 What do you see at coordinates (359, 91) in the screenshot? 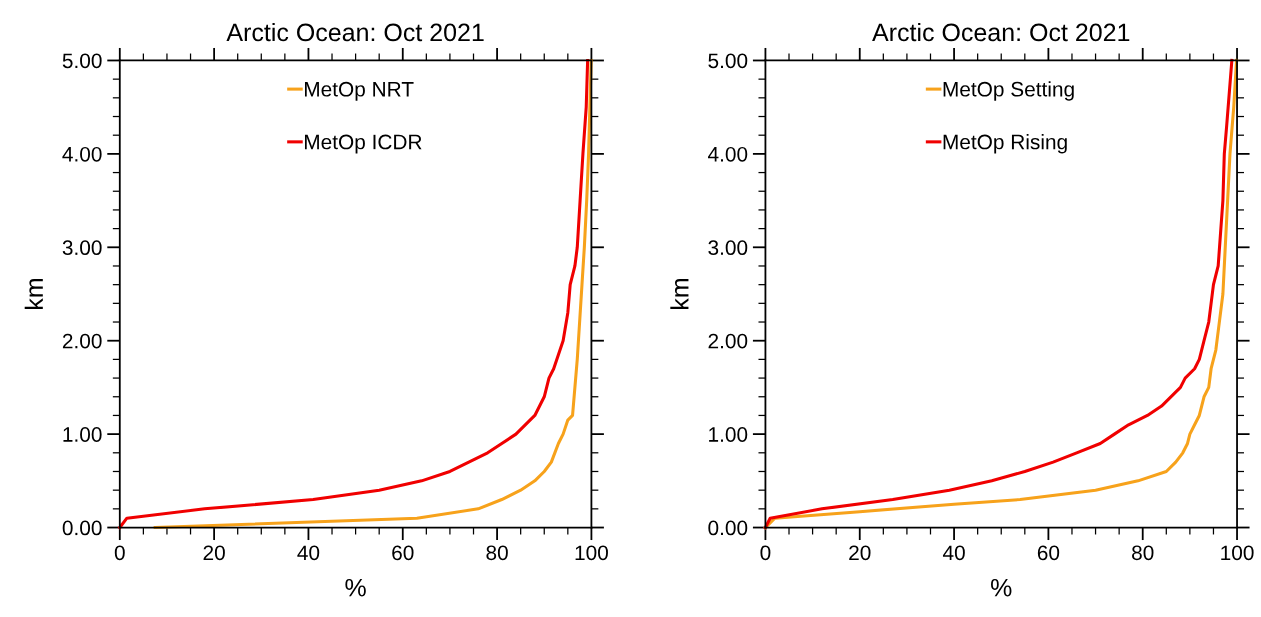
I see `legend-label: MetOp NRT` at bounding box center [359, 91].